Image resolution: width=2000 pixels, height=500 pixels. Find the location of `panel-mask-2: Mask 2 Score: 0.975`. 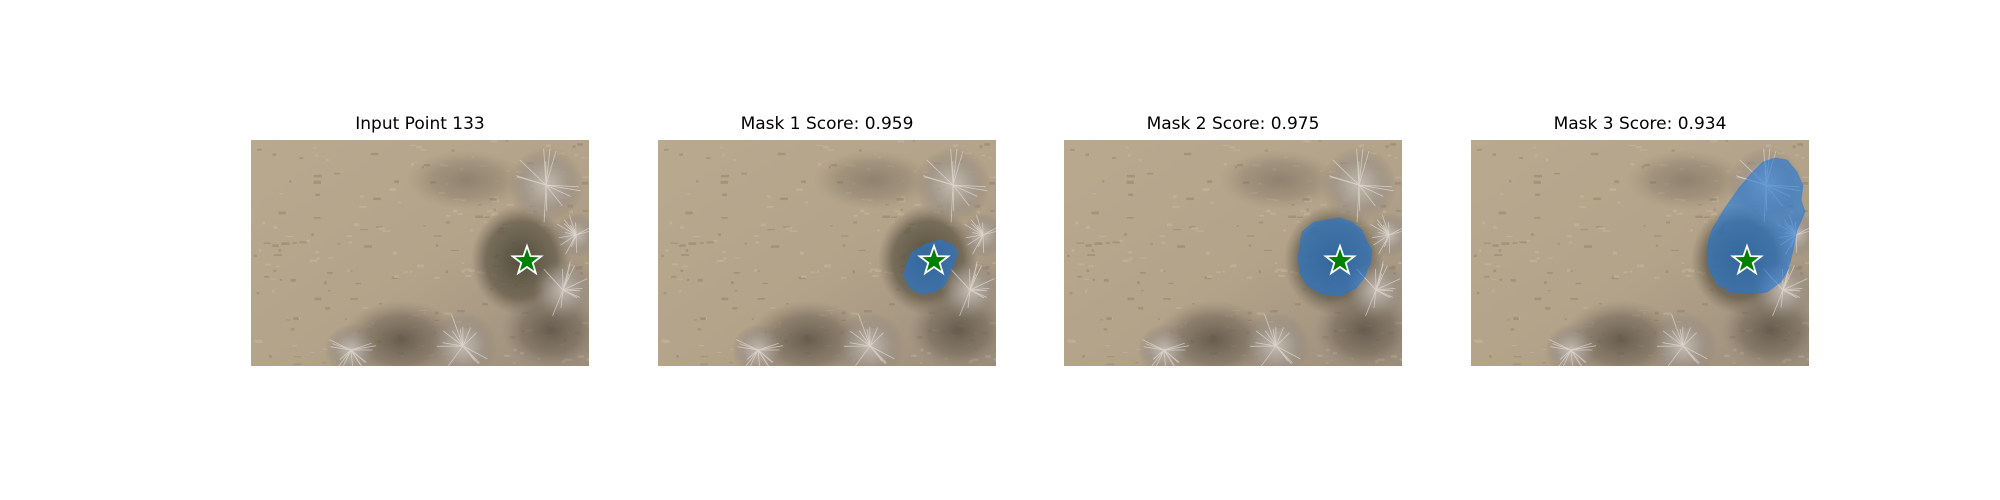

panel-mask-2: Mask 2 Score: 0.975 is located at coordinates (1233, 241).